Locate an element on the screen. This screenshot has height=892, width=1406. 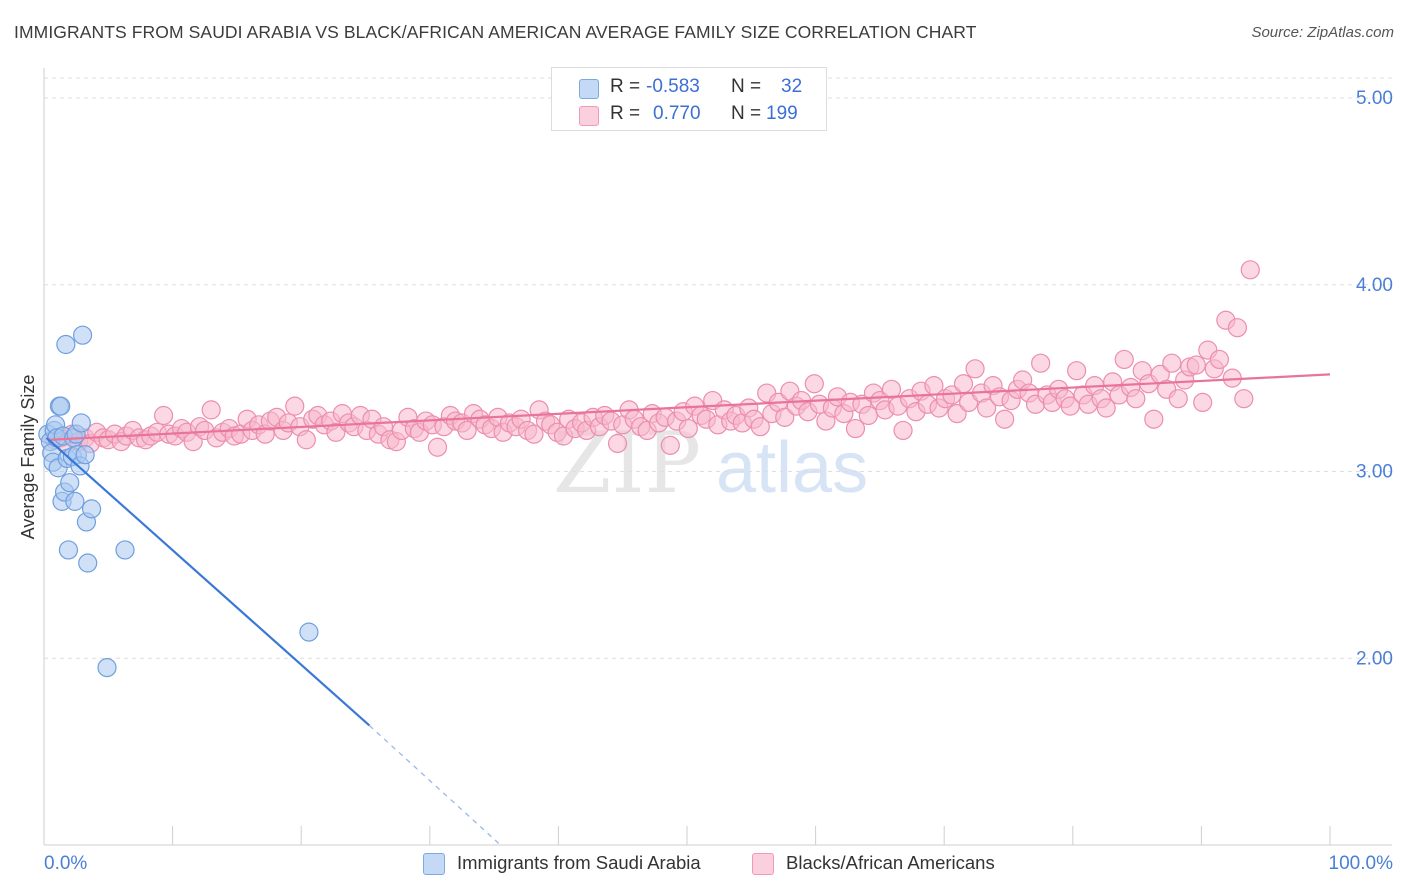
y-tick-label: 4.00 is located at coordinates (1374, 285).